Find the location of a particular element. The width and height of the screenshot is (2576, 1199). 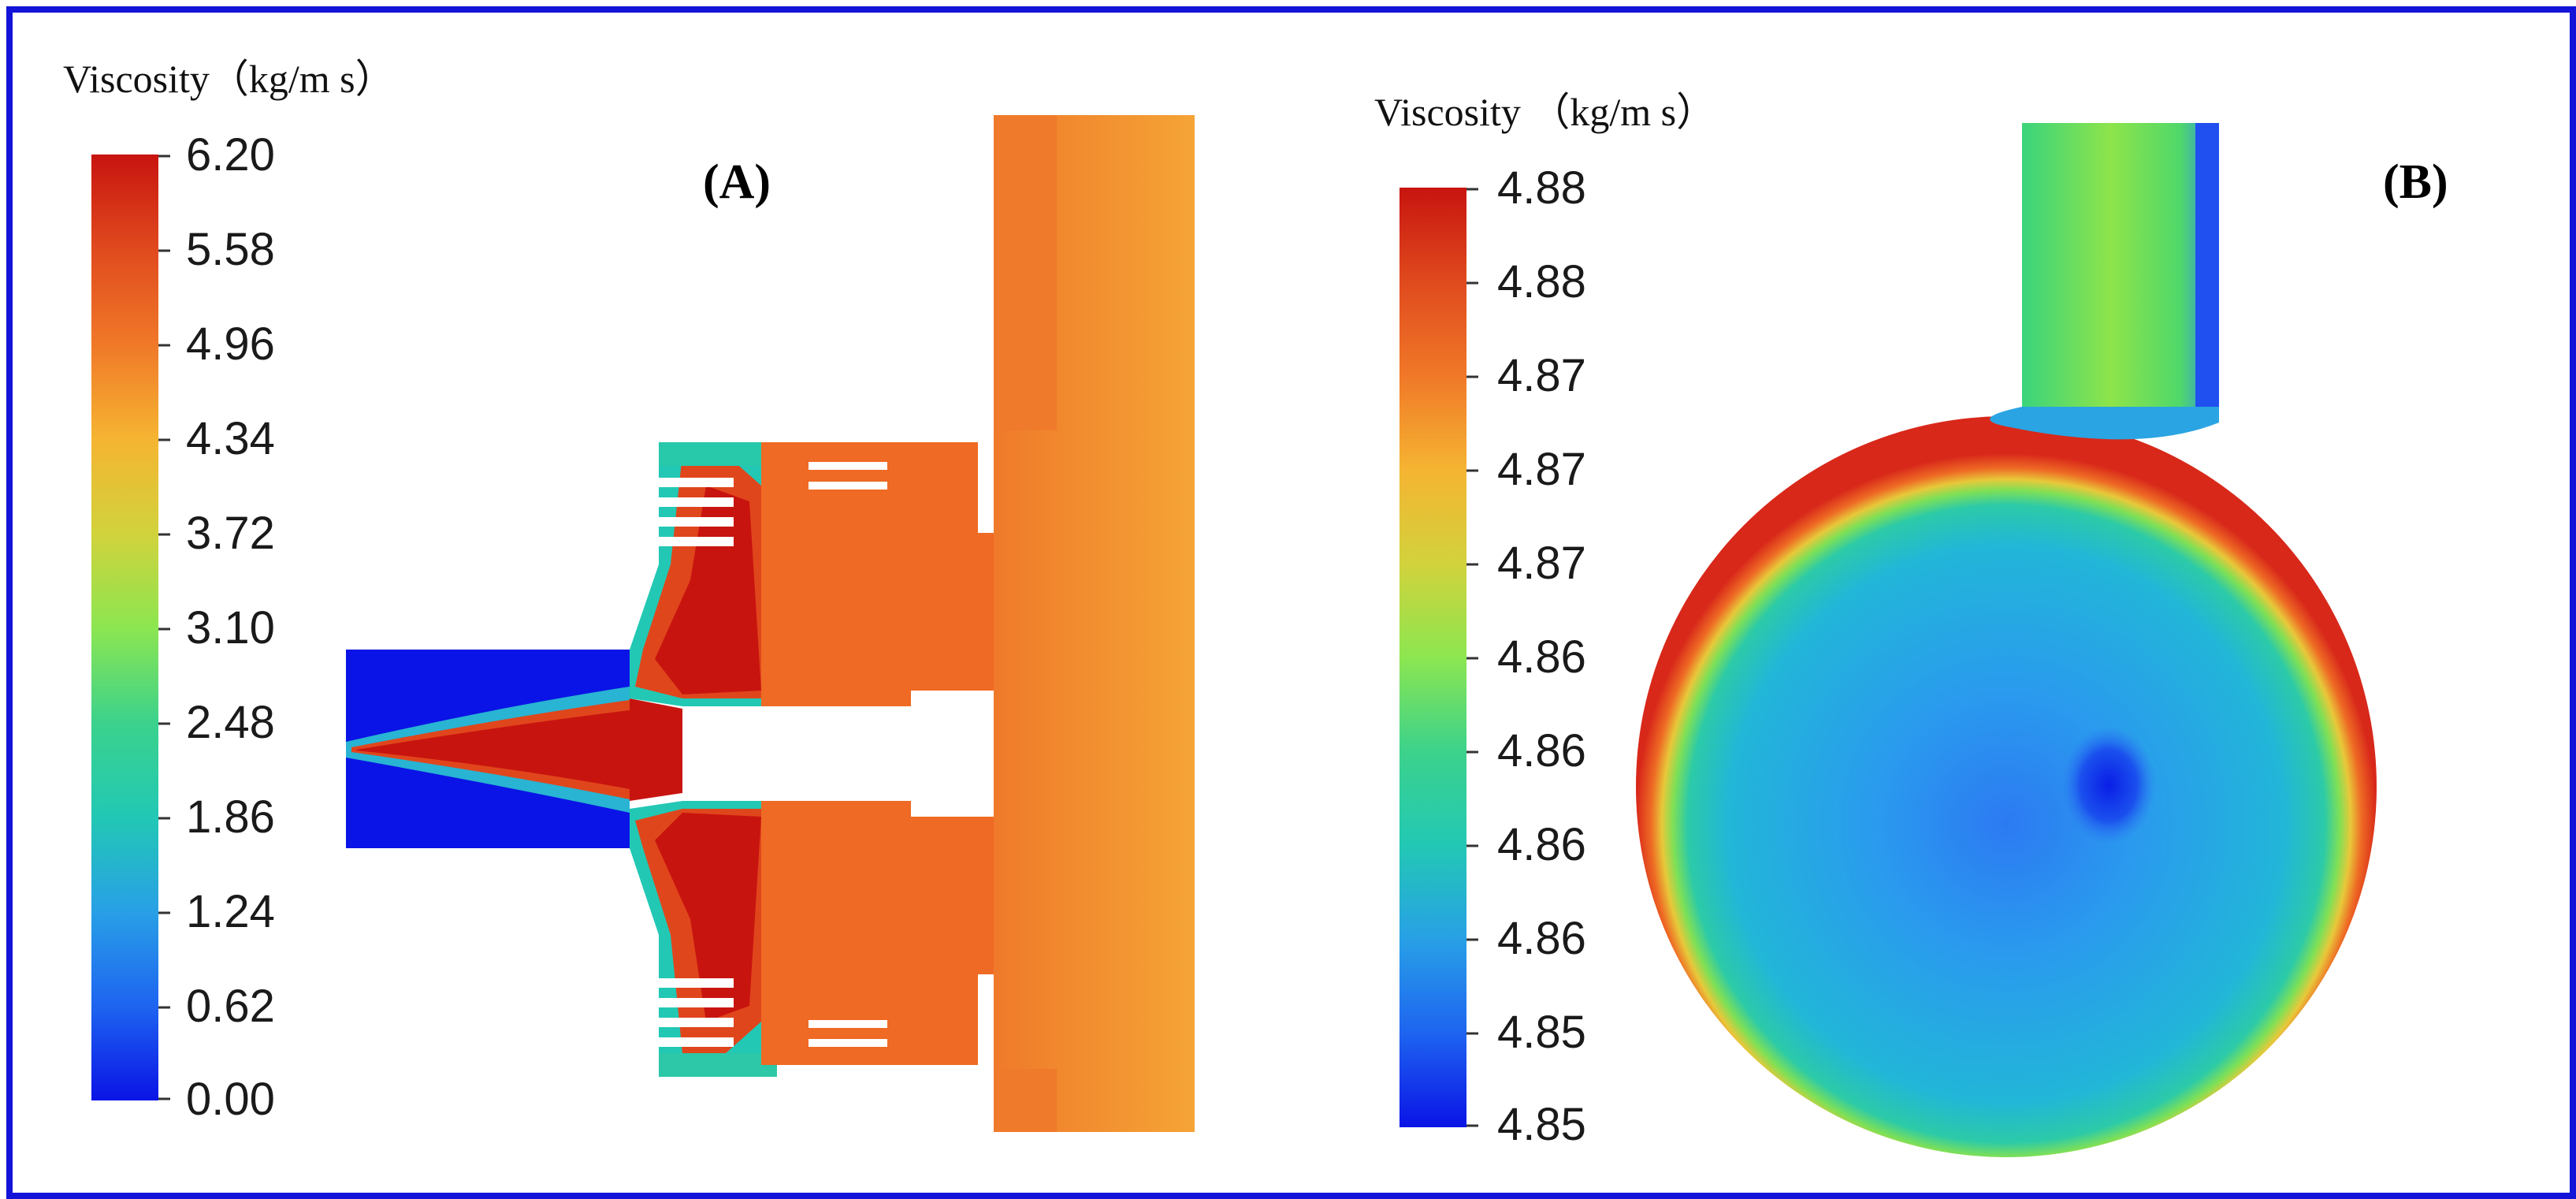

colorbar-a-tick: 0.62 is located at coordinates (230, 1007).